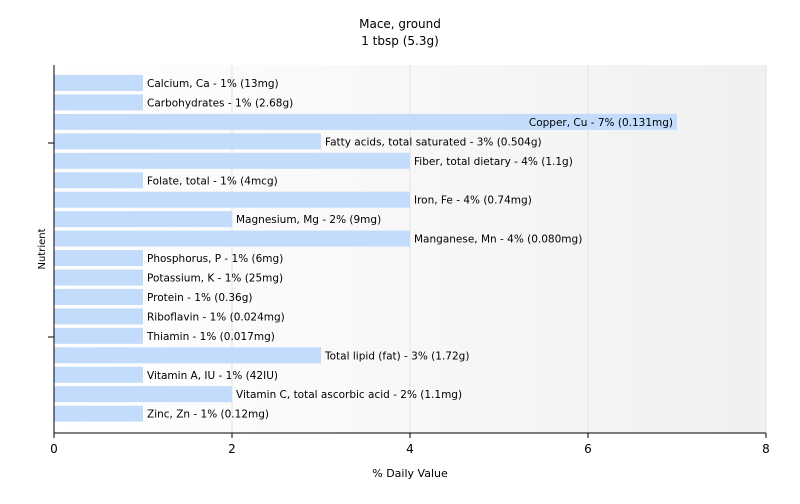 This screenshot has height=504, width=800. What do you see at coordinates (208, 415) in the screenshot?
I see `bar-label: Zinc, Zn - 1% (0.12mg)` at bounding box center [208, 415].